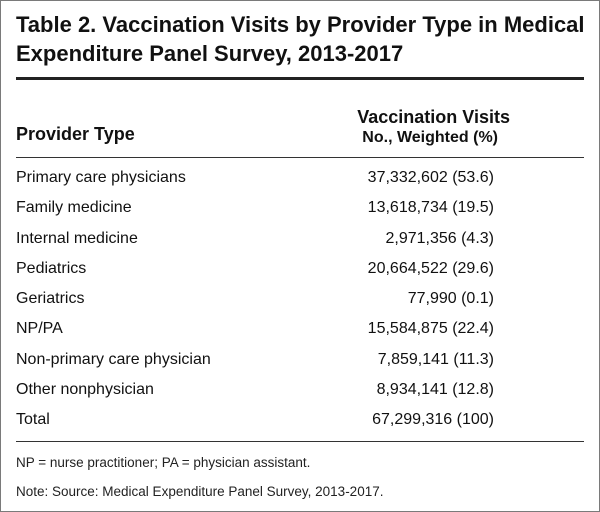  What do you see at coordinates (300, 208) in the screenshot?
I see `table-row: Family medicine 13,618,734 (19.5)` at bounding box center [300, 208].